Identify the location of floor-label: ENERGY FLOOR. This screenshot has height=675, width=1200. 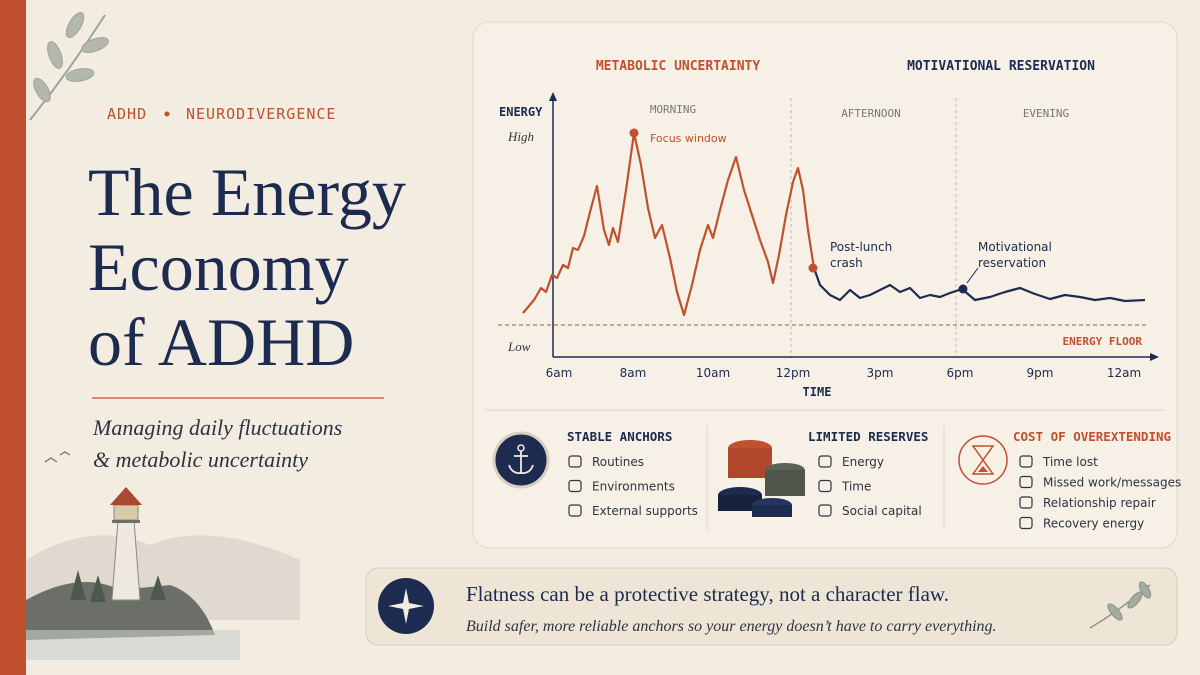
(1103, 341).